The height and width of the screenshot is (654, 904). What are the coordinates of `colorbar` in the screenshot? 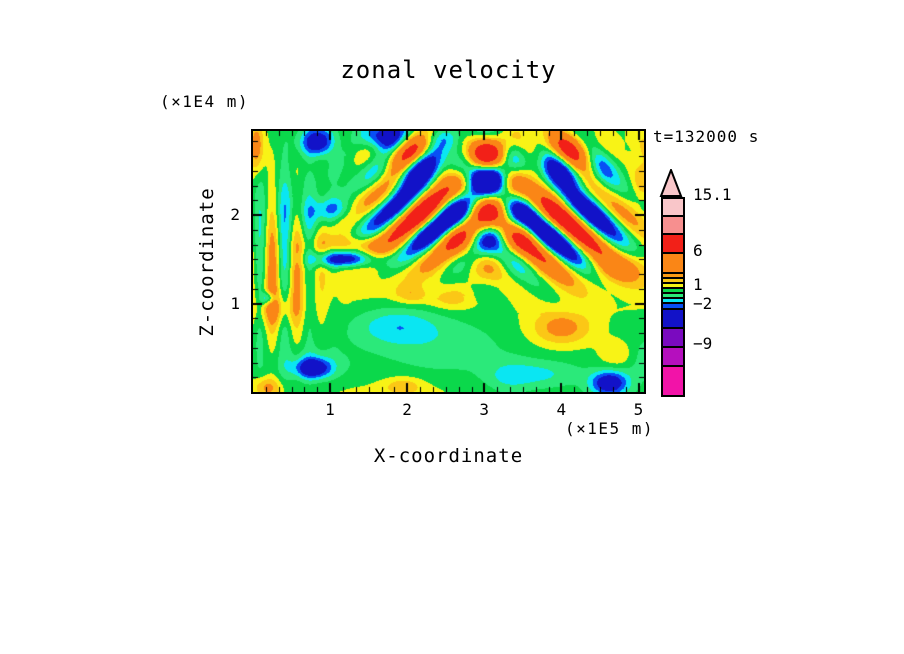 It's located at (673, 297).